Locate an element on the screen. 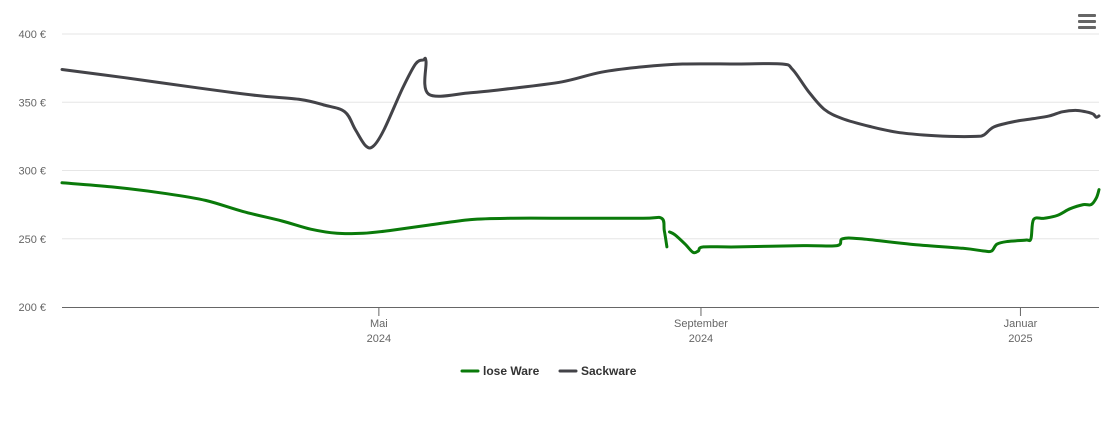 The width and height of the screenshot is (1110, 422). legend-item: Sackware is located at coordinates (597, 371).